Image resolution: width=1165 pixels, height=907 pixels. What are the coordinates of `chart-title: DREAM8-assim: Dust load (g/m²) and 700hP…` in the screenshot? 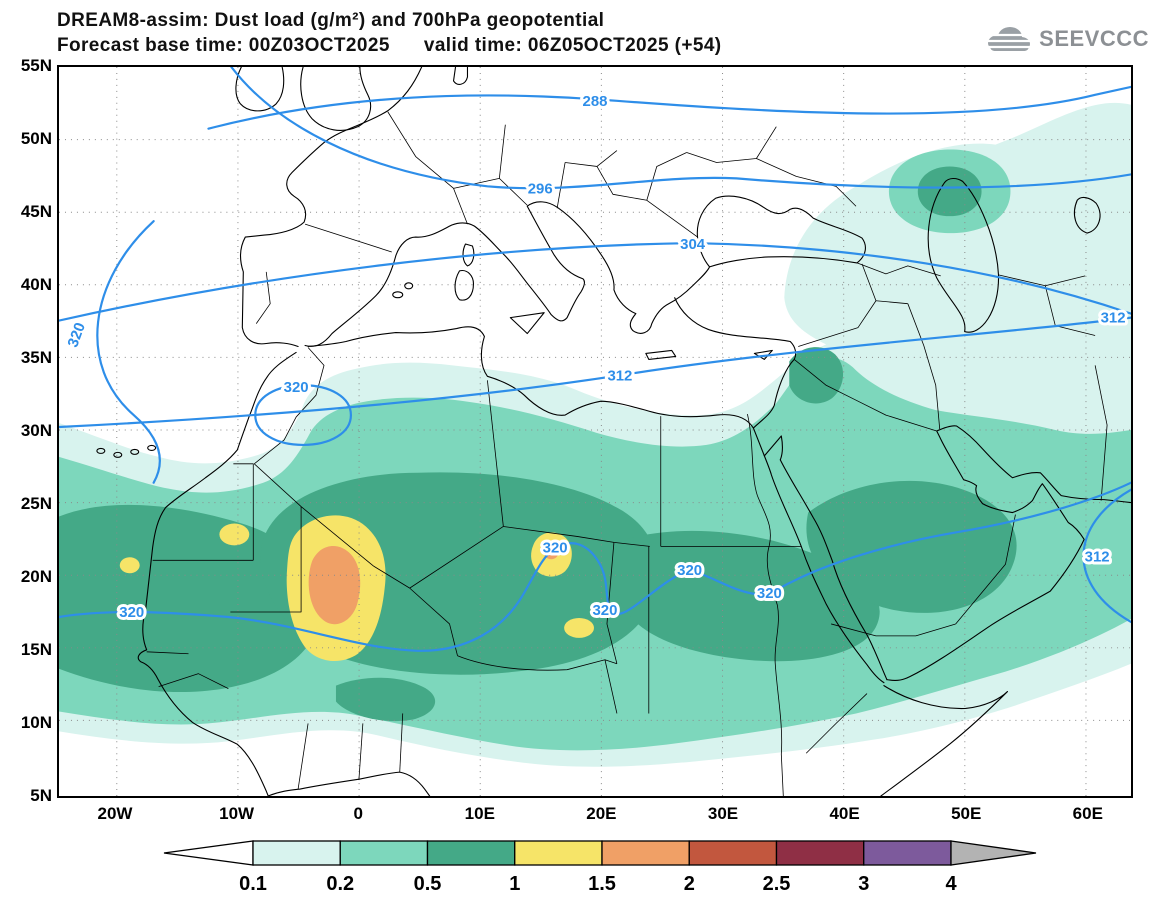 It's located at (331, 20).